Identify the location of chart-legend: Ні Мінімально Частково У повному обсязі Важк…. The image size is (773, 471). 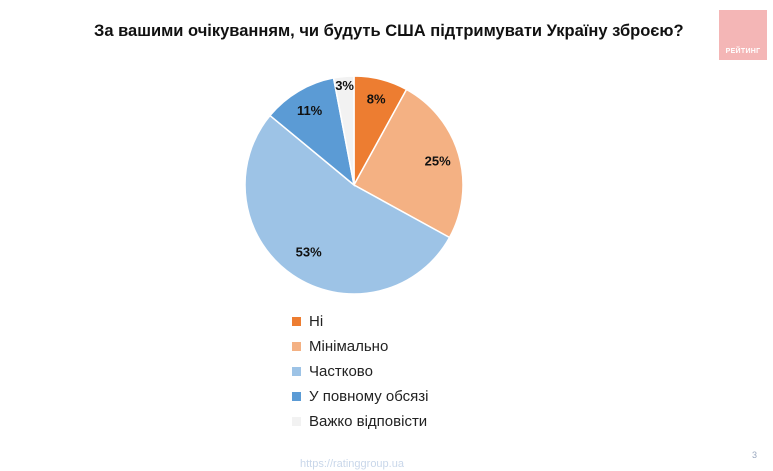
(360, 371).